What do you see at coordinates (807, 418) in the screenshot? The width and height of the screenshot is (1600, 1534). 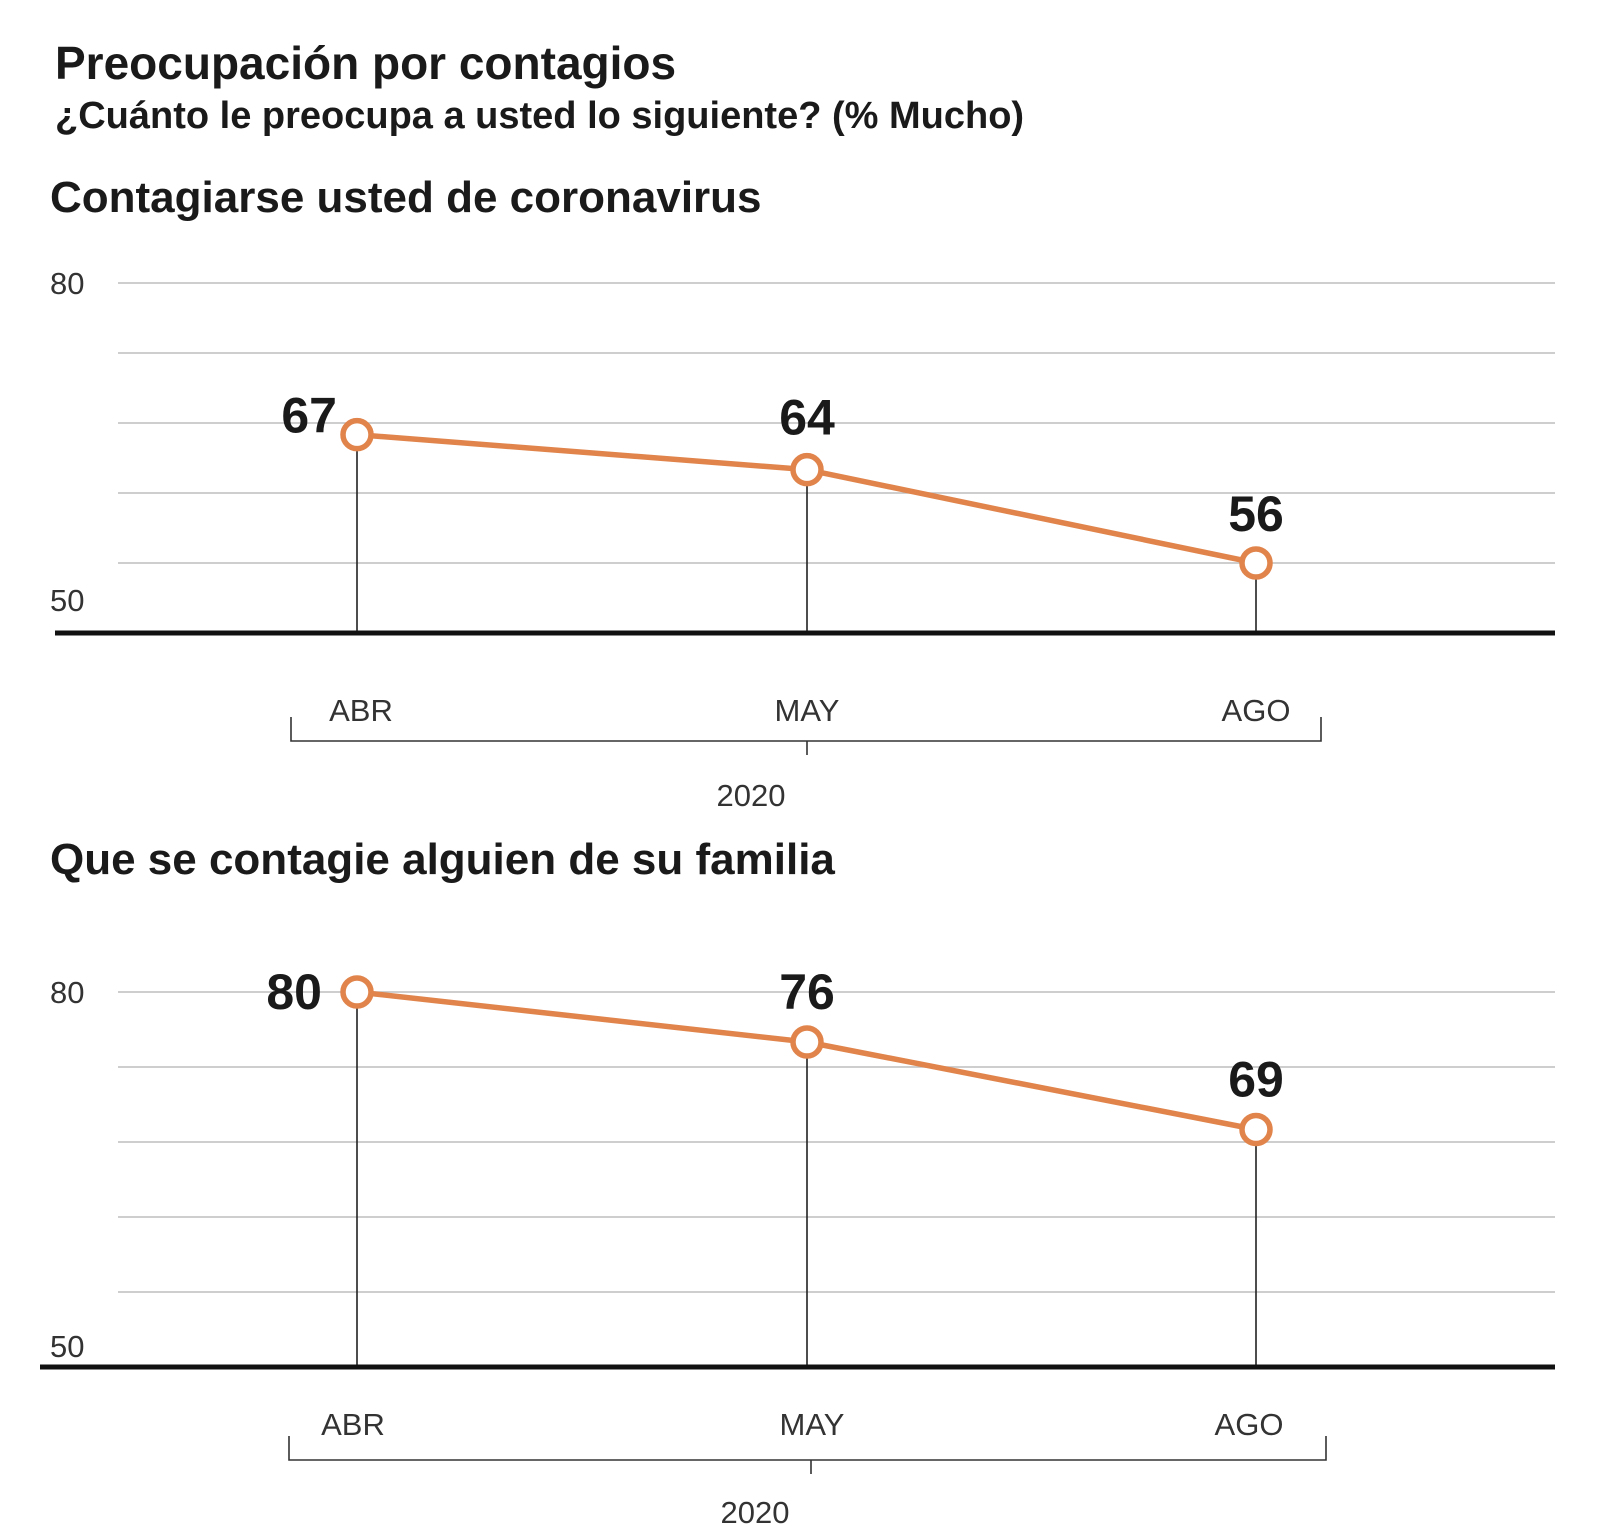 I see `data-label: 64` at bounding box center [807, 418].